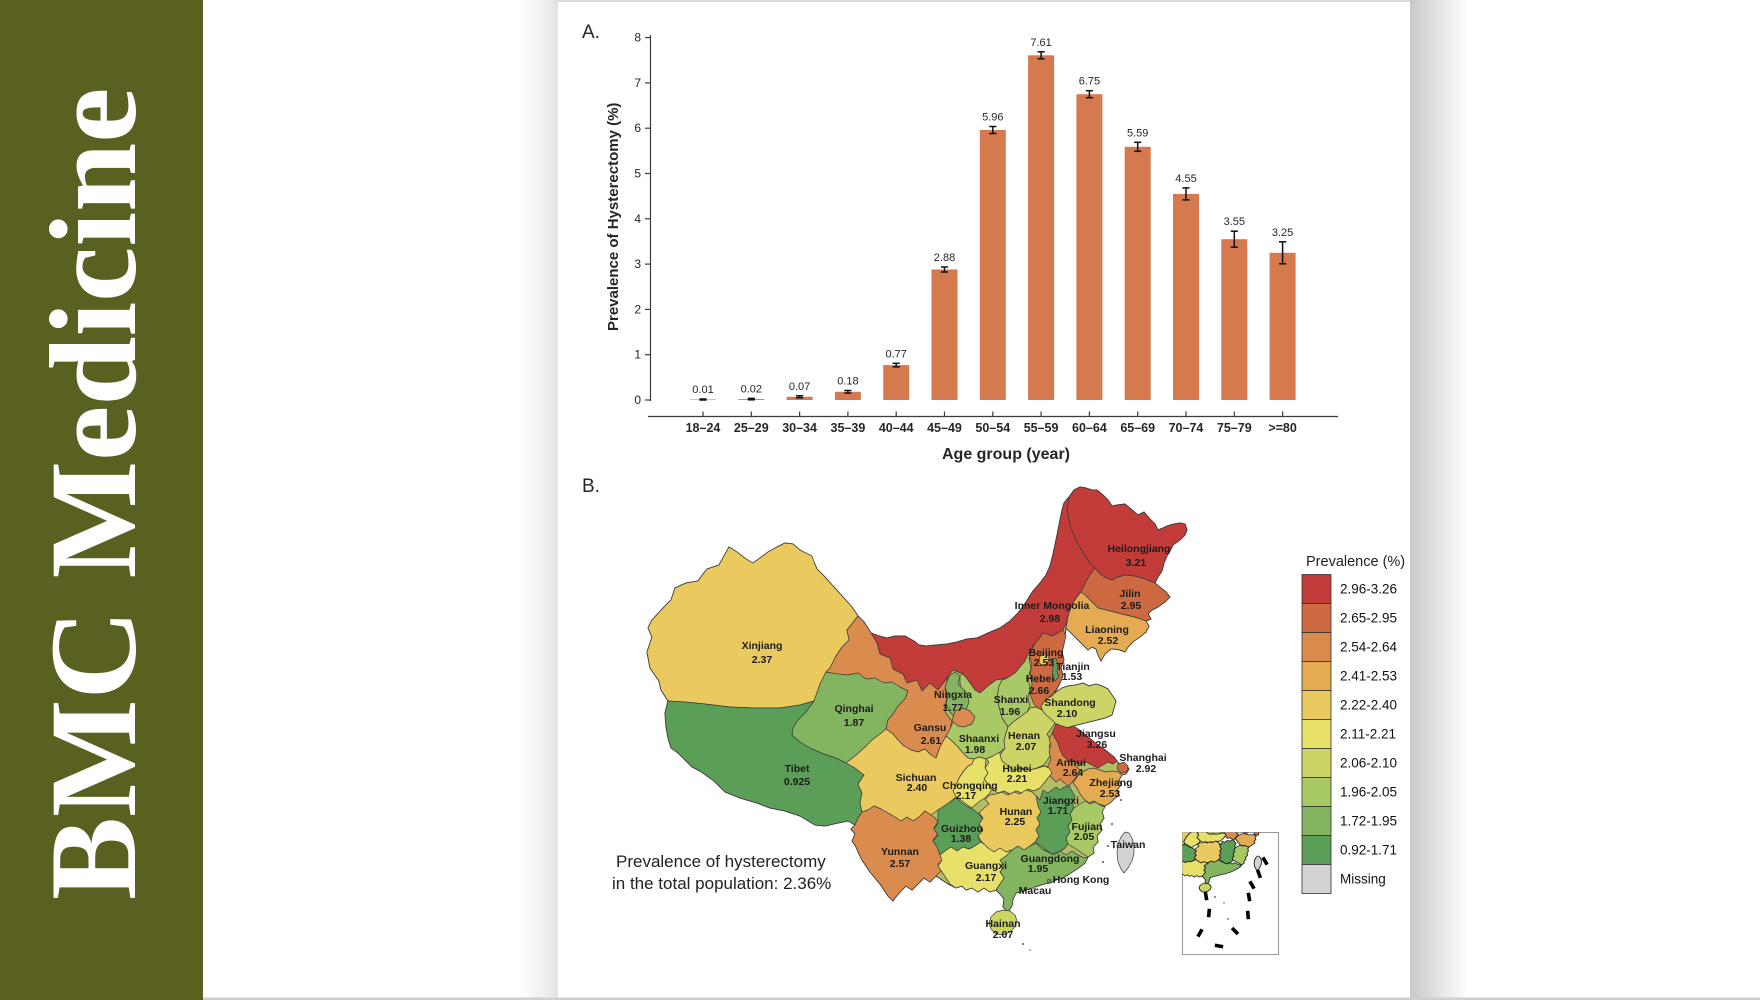  What do you see at coordinates (1084, 837) in the screenshot?
I see `svg-text: 2.05` at bounding box center [1084, 837].